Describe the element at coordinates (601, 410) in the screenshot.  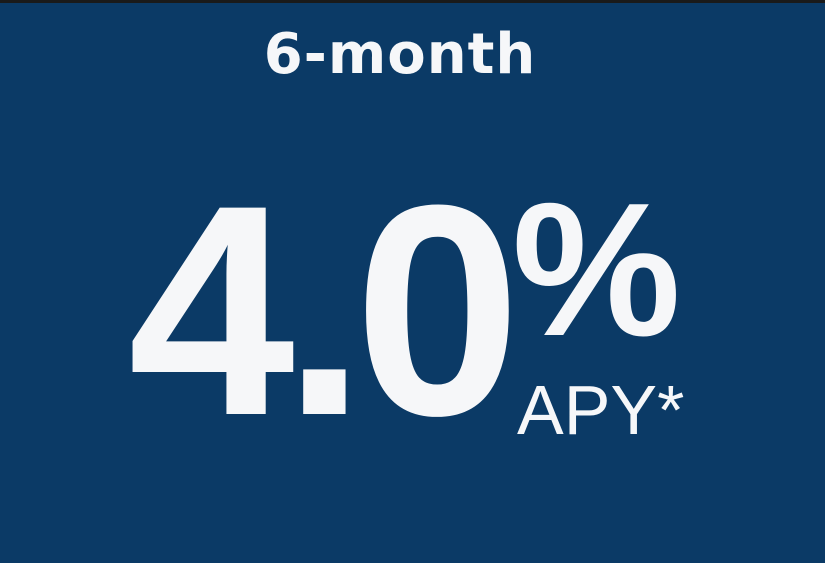
I see `apy-label: APY*` at that location.